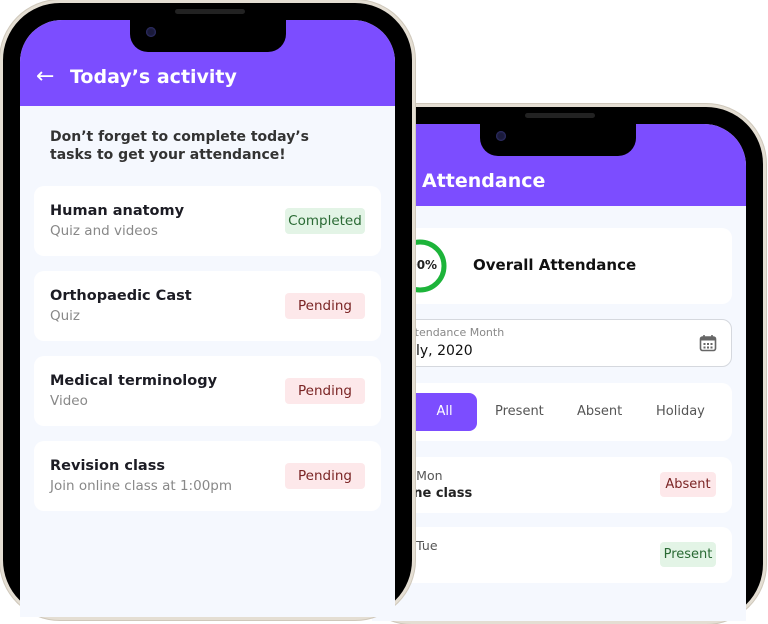  What do you see at coordinates (104, 231) in the screenshot?
I see `task-subtitle: Quiz and videos` at bounding box center [104, 231].